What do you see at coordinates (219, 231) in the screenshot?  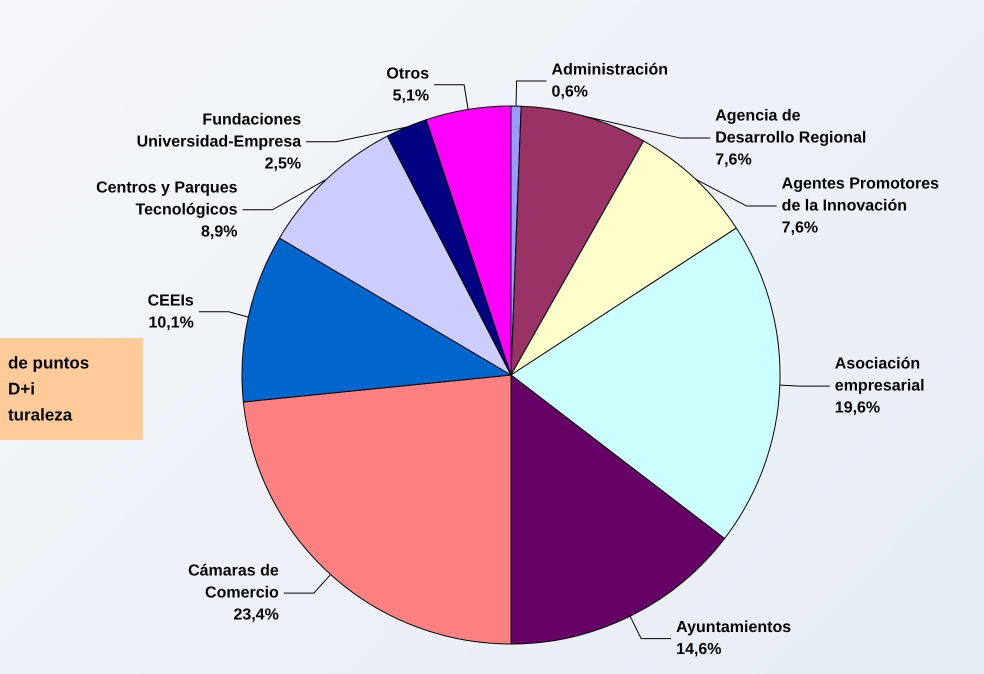 I see `data-label: 8,9%` at bounding box center [219, 231].